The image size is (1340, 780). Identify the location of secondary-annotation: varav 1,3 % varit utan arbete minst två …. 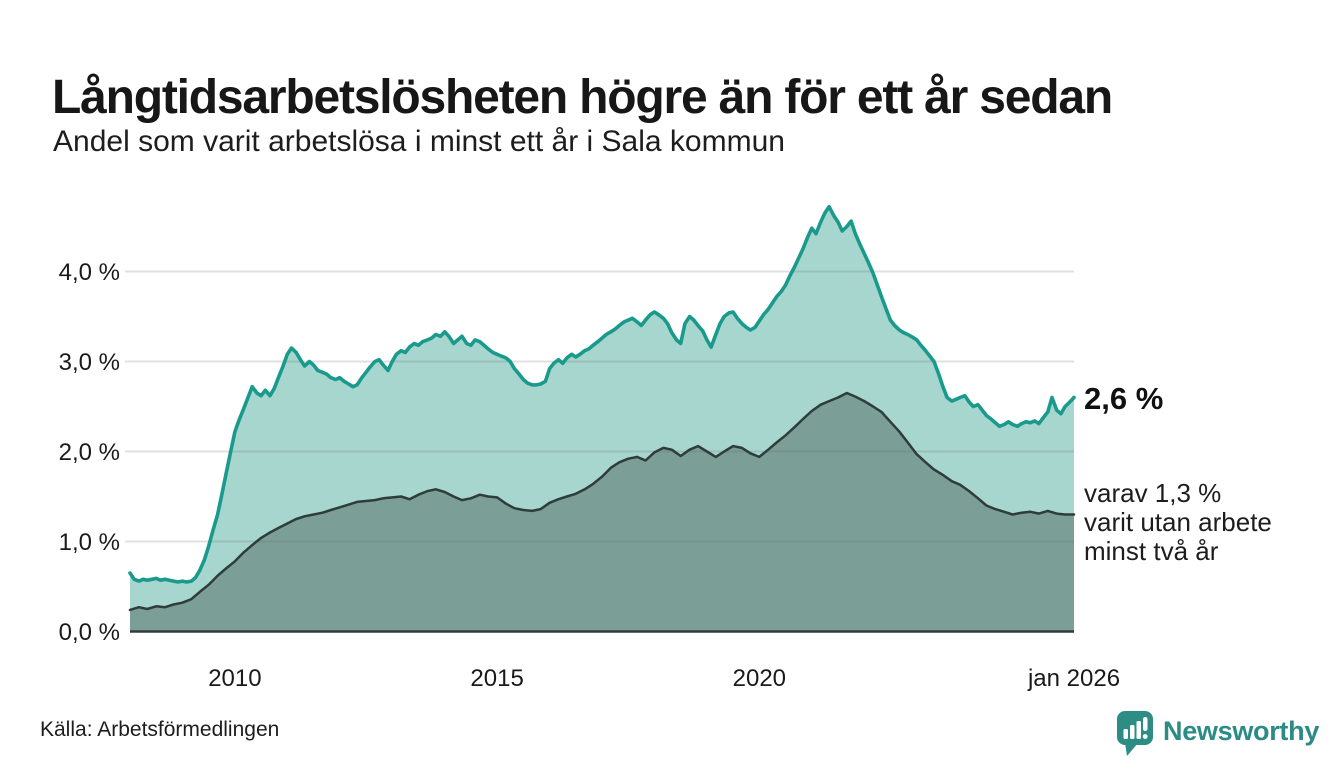
(1178, 522).